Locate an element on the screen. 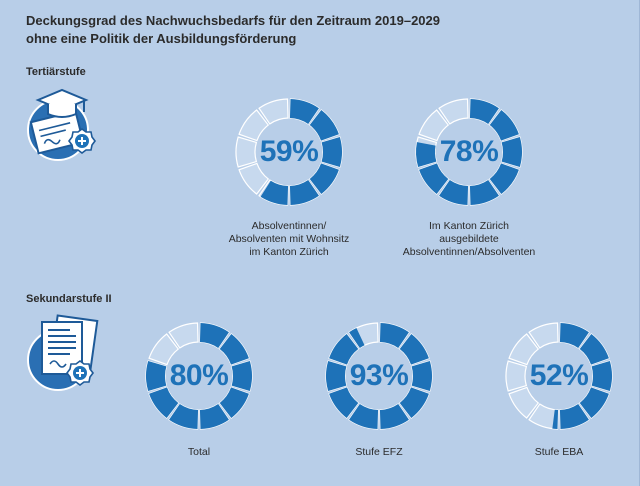 This screenshot has width=640, height=486. caption-line: im Kanton Zürich is located at coordinates (289, 252).